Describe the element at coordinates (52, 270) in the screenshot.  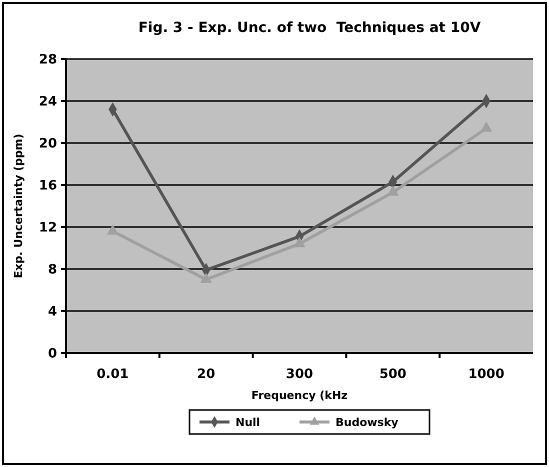
I see `y-tick-label: 8` at that location.